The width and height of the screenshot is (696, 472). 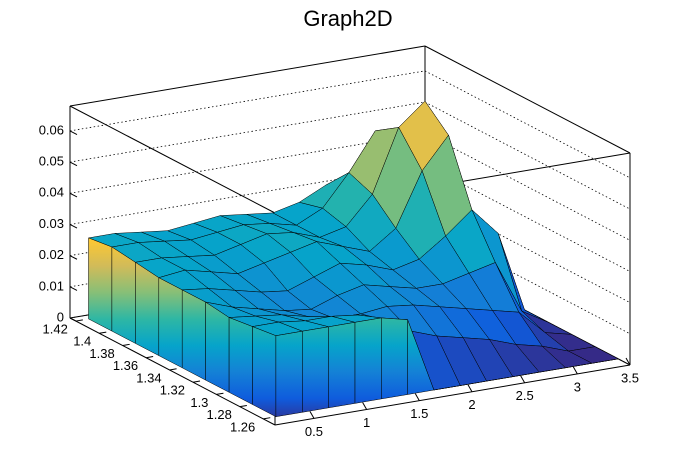 I want to click on y-tick-label: 1.38, so click(x=101, y=353).